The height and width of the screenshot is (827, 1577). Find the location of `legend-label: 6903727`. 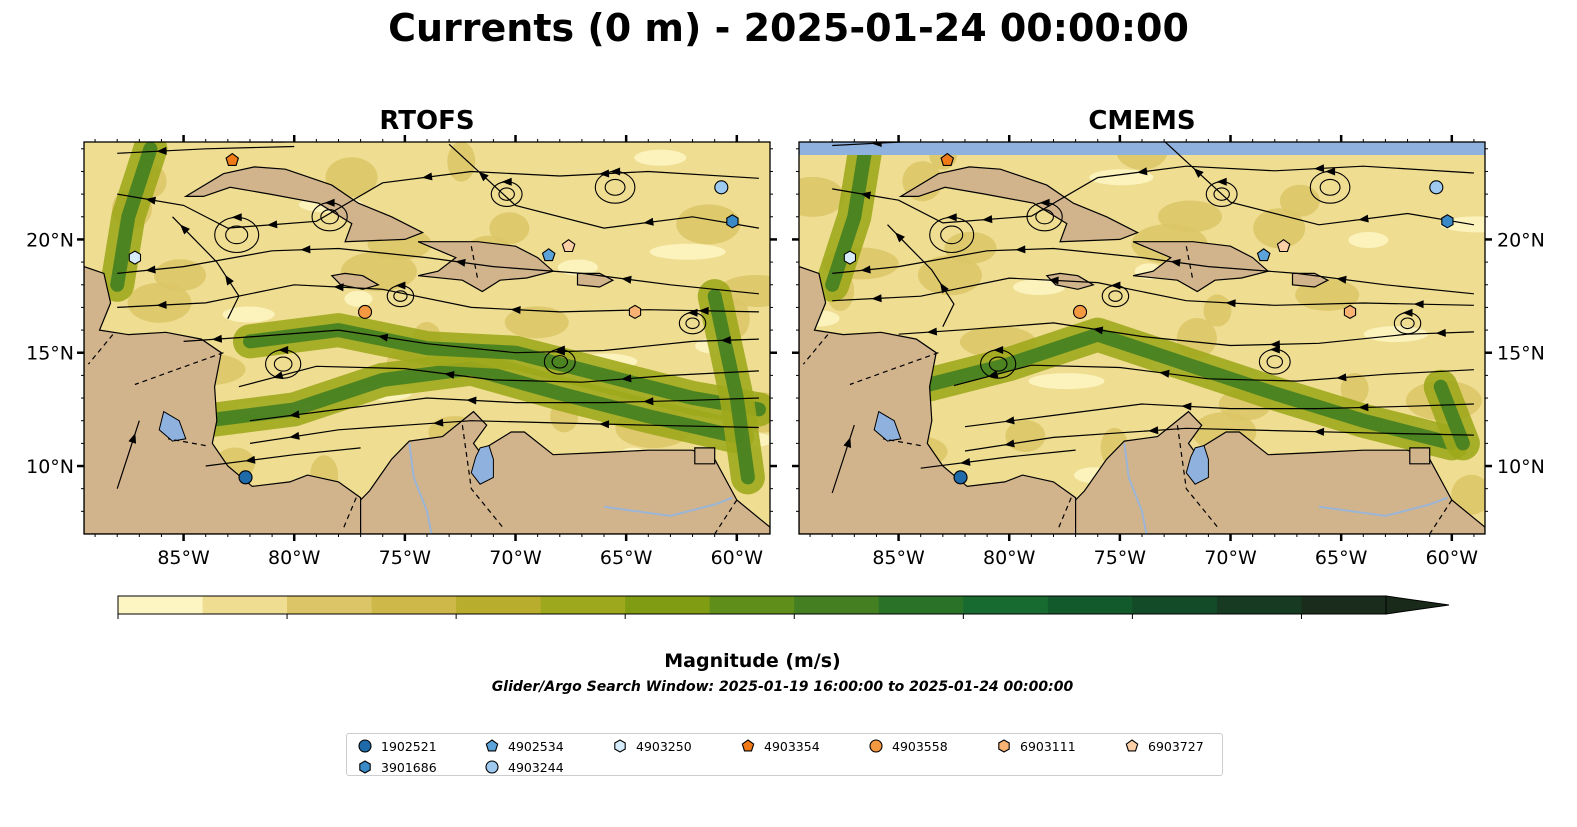

legend-label: 6903727 is located at coordinates (1176, 746).